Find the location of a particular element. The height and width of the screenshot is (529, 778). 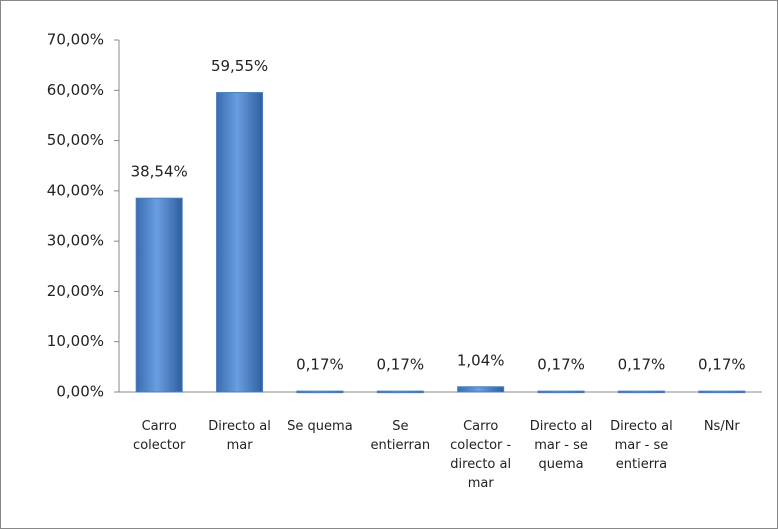

x-tick-label: Se quema is located at coordinates (320, 426).